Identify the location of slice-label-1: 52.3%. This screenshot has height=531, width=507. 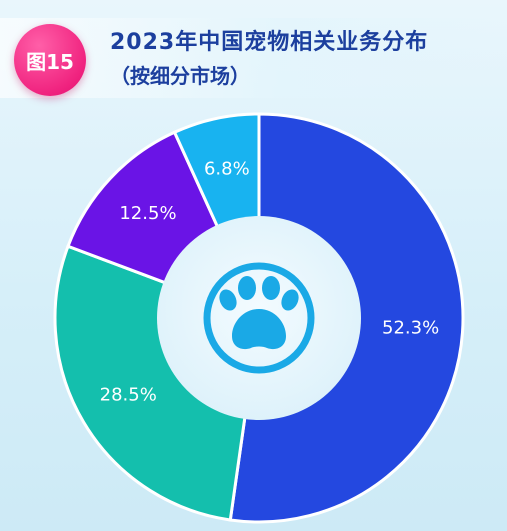
(410, 328).